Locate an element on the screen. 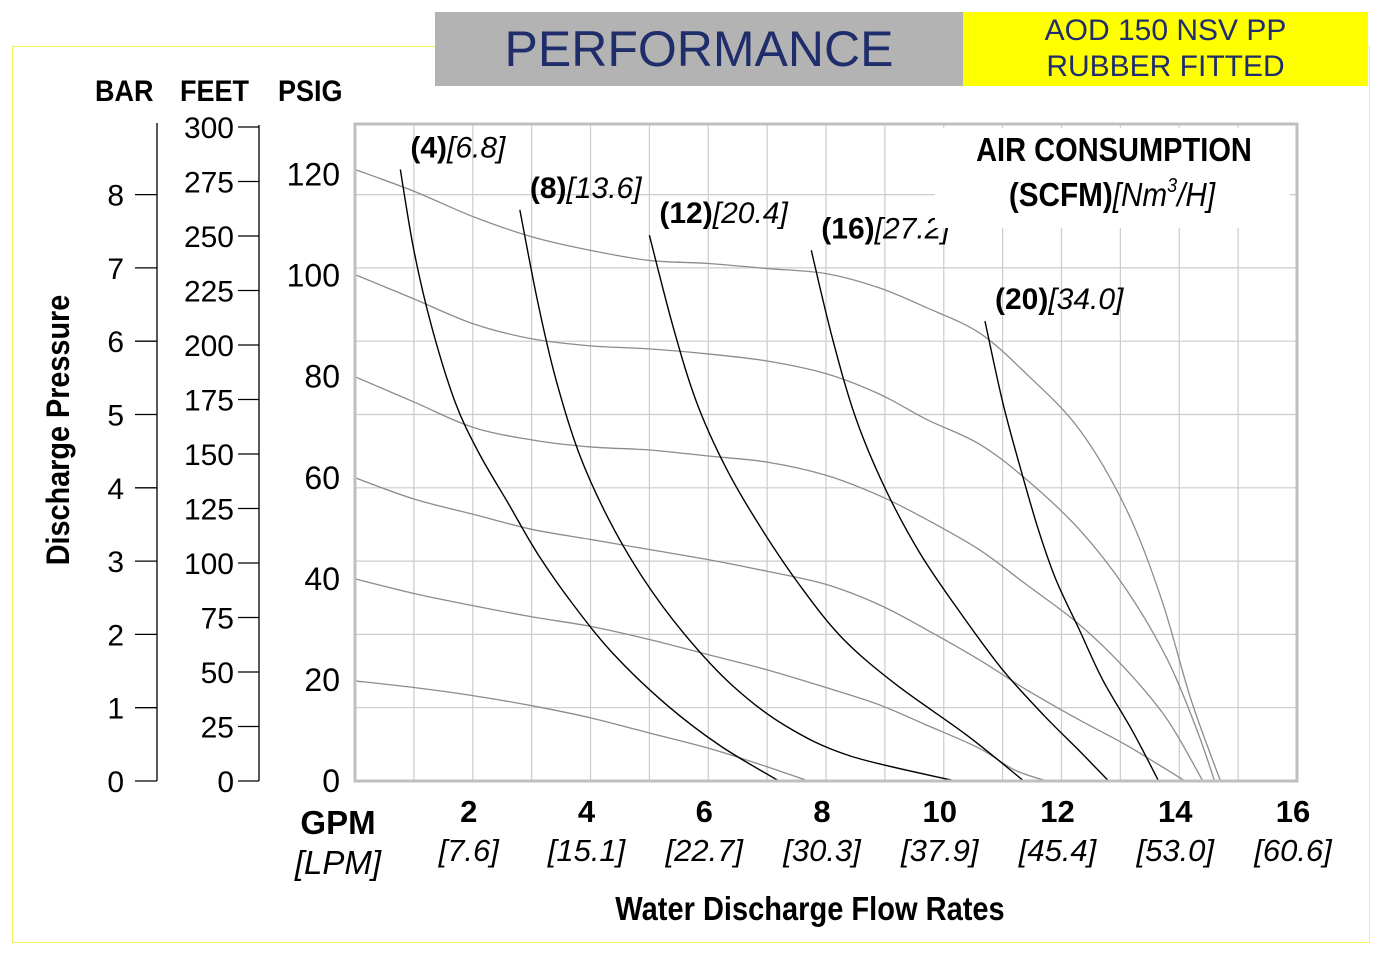 The image size is (1382, 958). feet-tick-label: 75 is located at coordinates (217, 619).